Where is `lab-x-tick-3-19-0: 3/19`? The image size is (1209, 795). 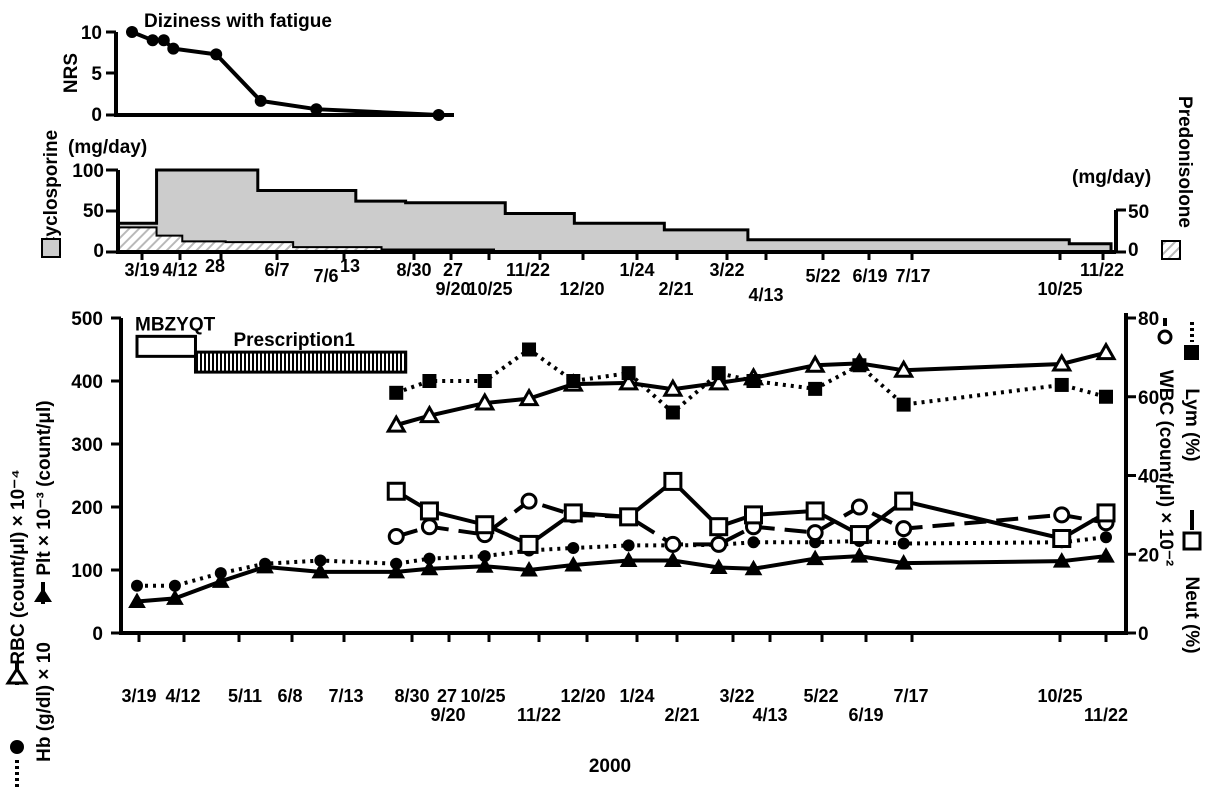
lab-x-tick-3-19-0: 3/19 is located at coordinates (138, 696).